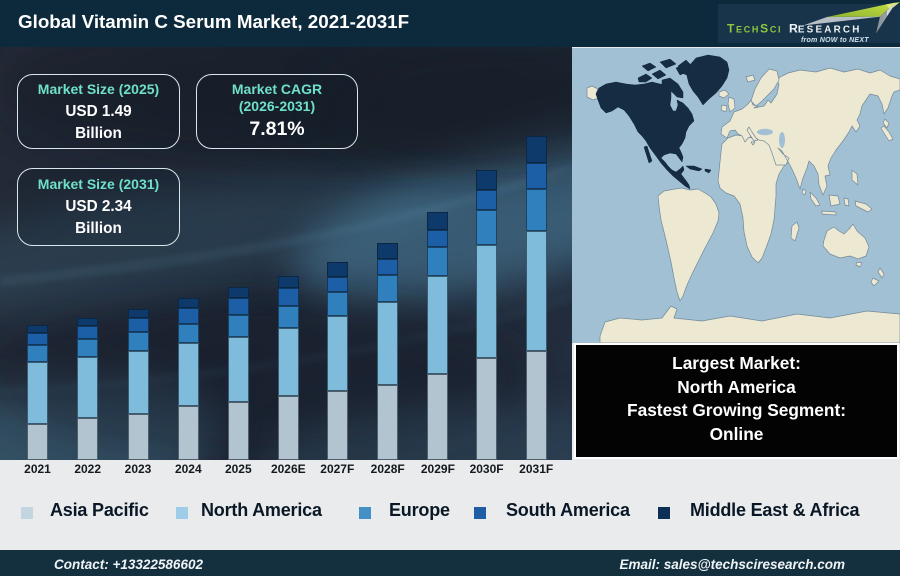 The width and height of the screenshot is (900, 576). What do you see at coordinates (835, 40) in the screenshot?
I see `svg-text: from NOW to NEXT` at bounding box center [835, 40].